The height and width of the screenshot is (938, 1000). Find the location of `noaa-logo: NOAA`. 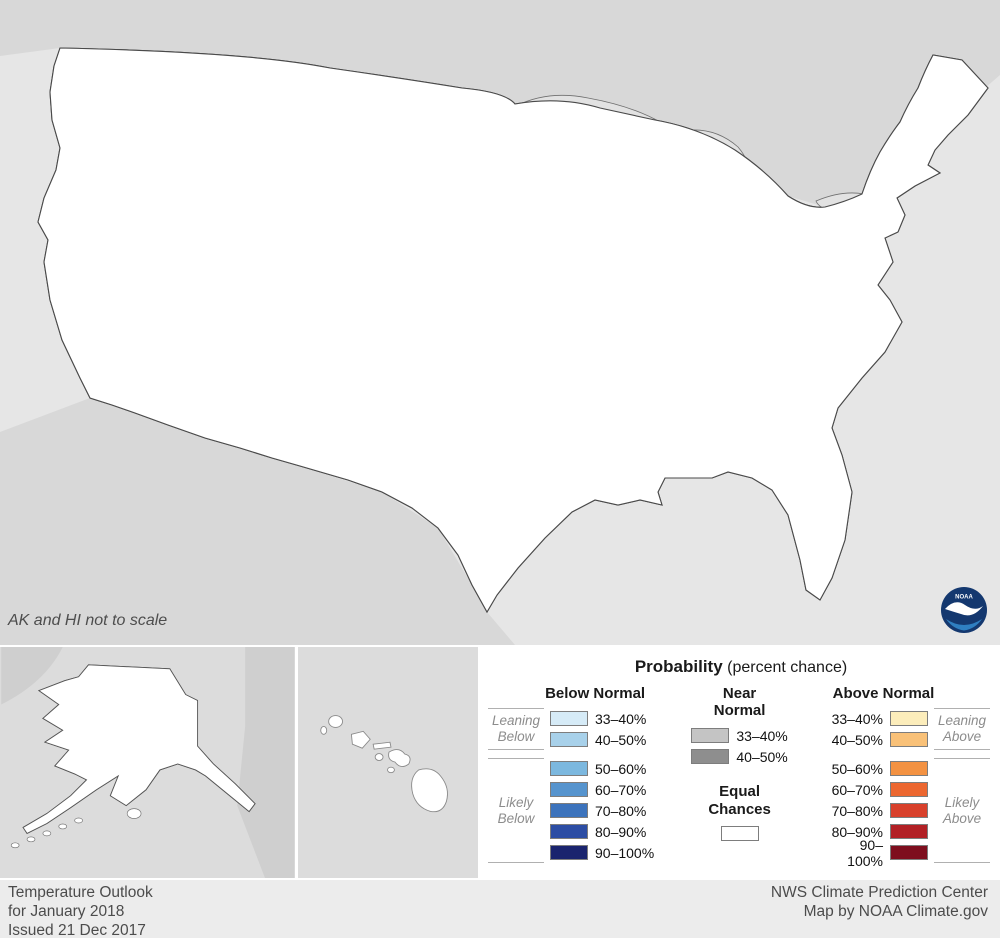

noaa-logo: NOAA is located at coordinates (964, 610).